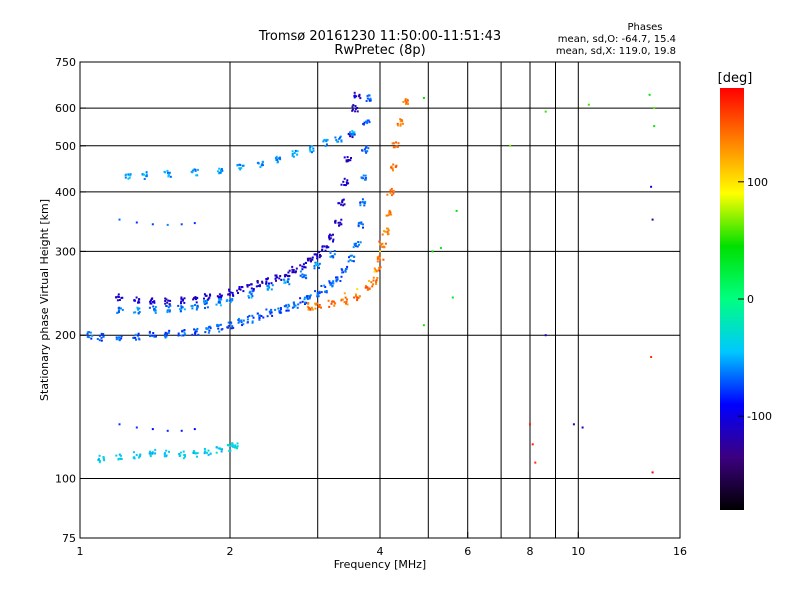 This screenshot has width=800, height=600. I want to click on y-tick-label: 300, so click(65, 251).